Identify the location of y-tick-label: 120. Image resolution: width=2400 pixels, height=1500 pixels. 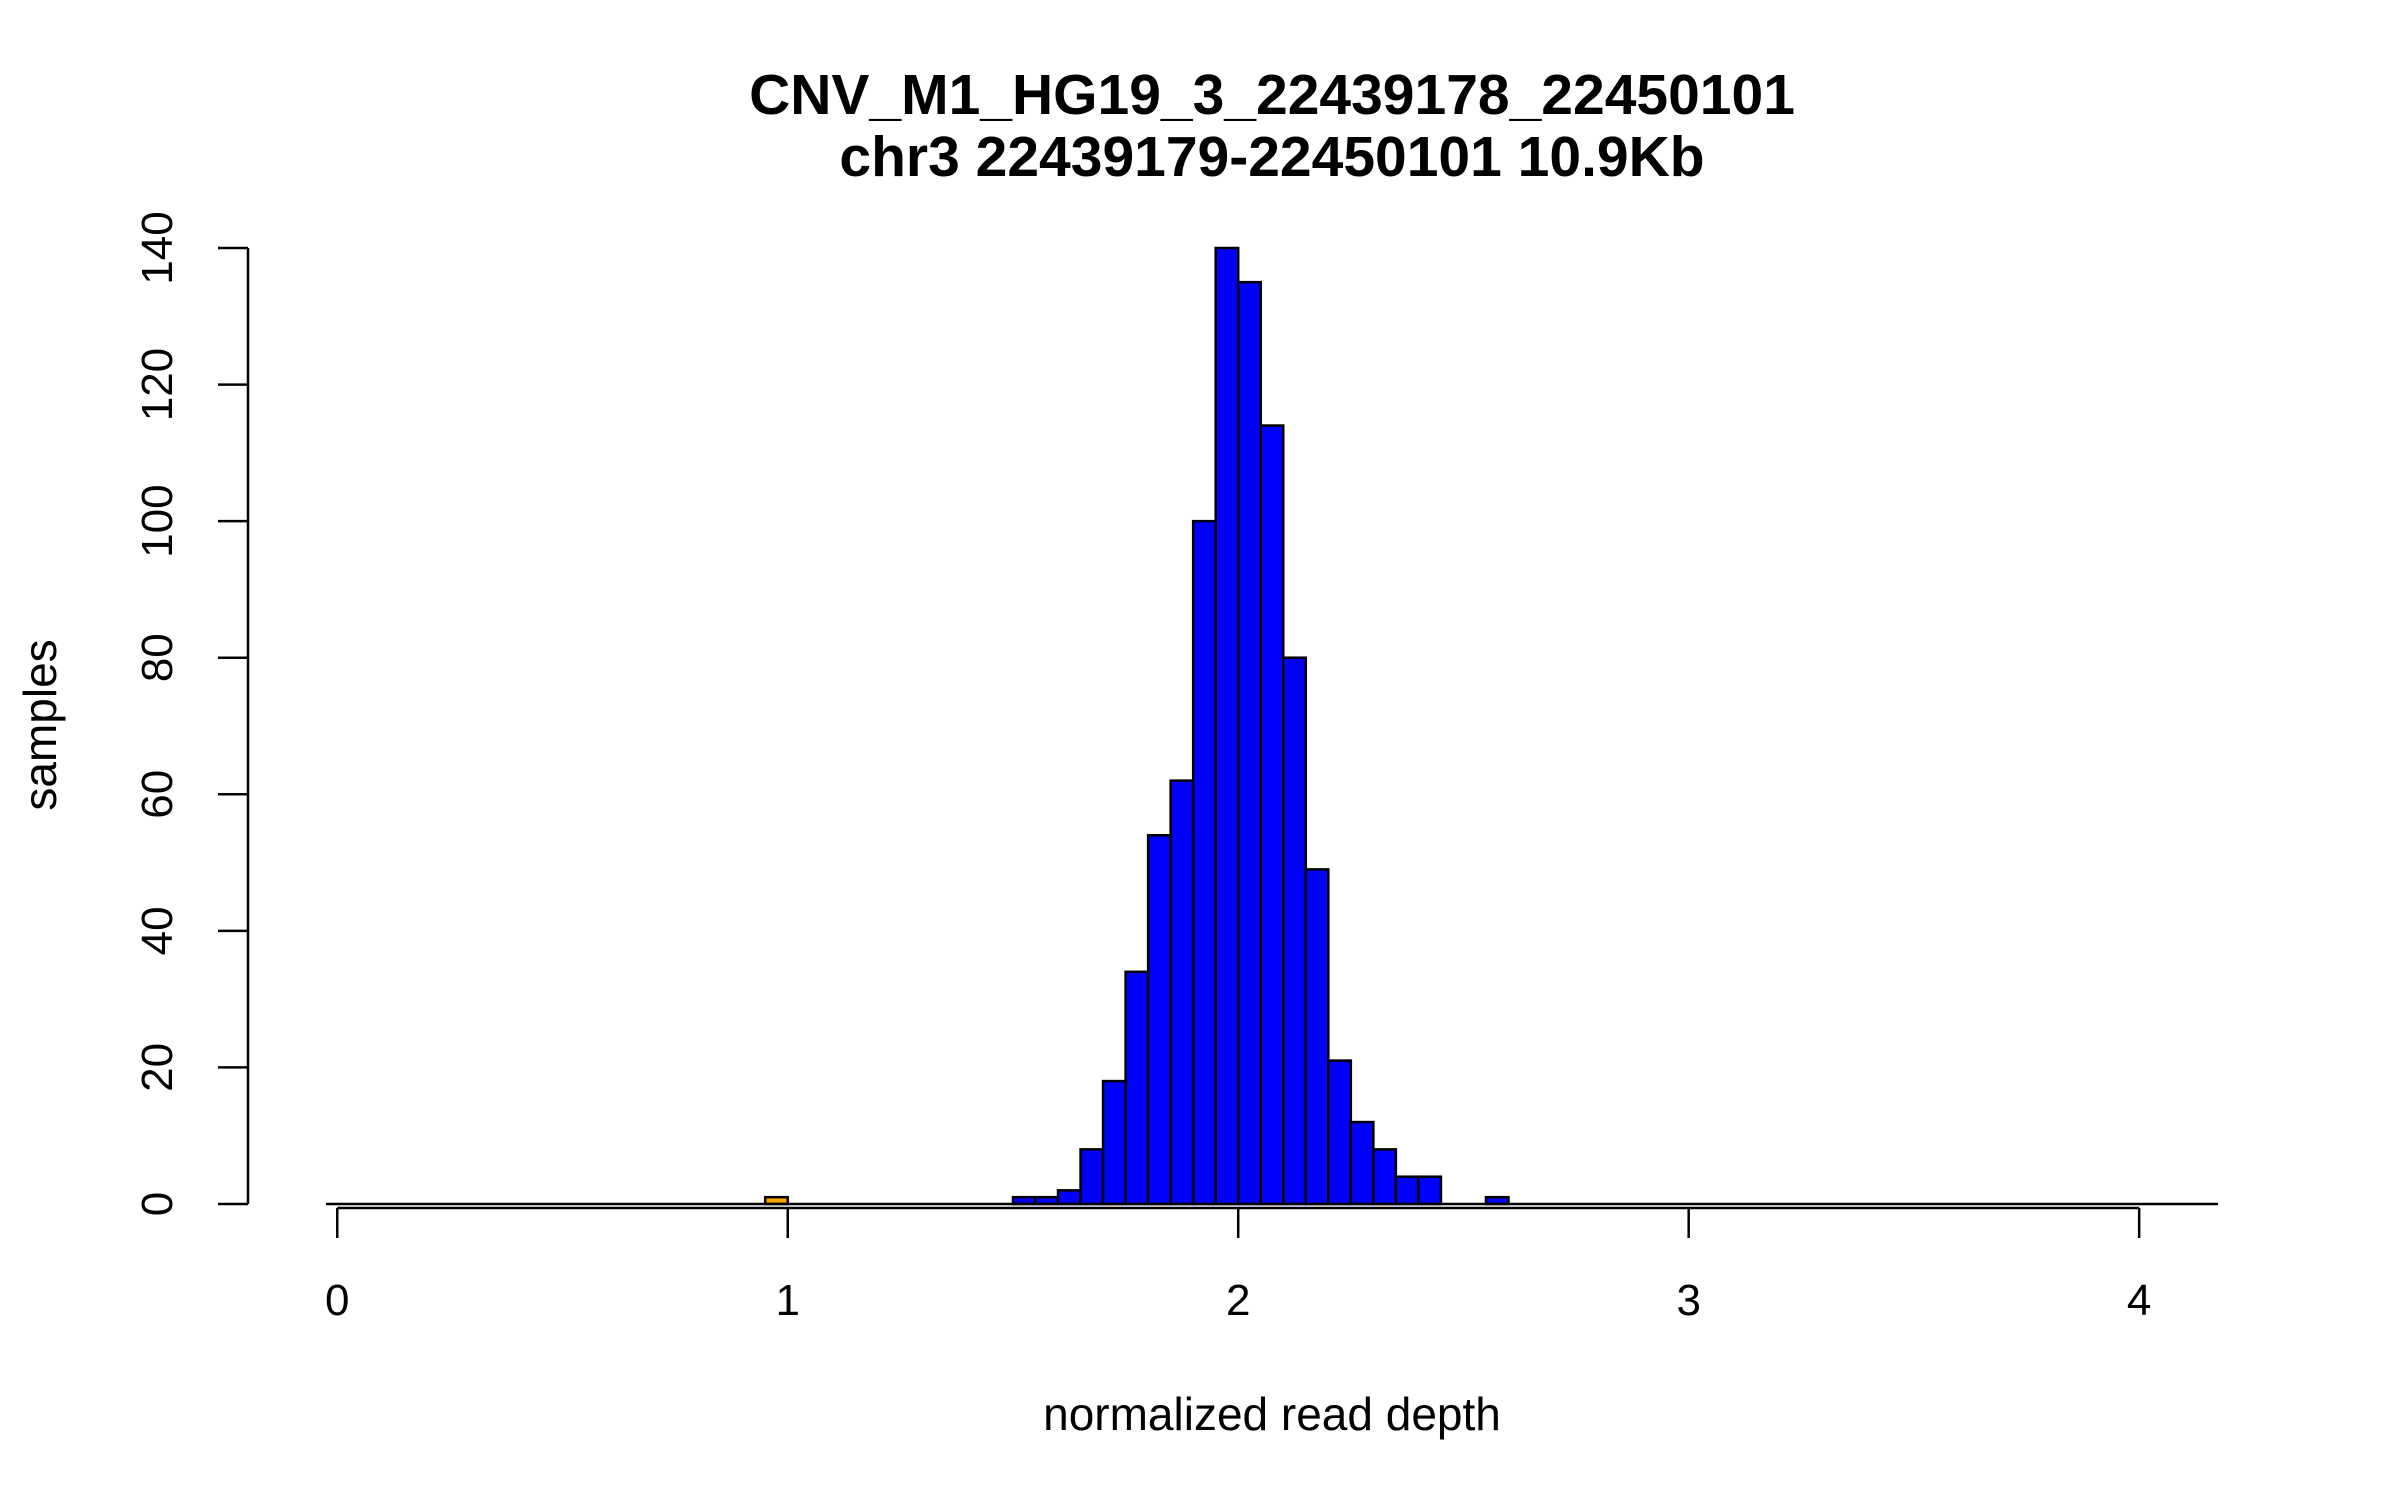
(157, 384).